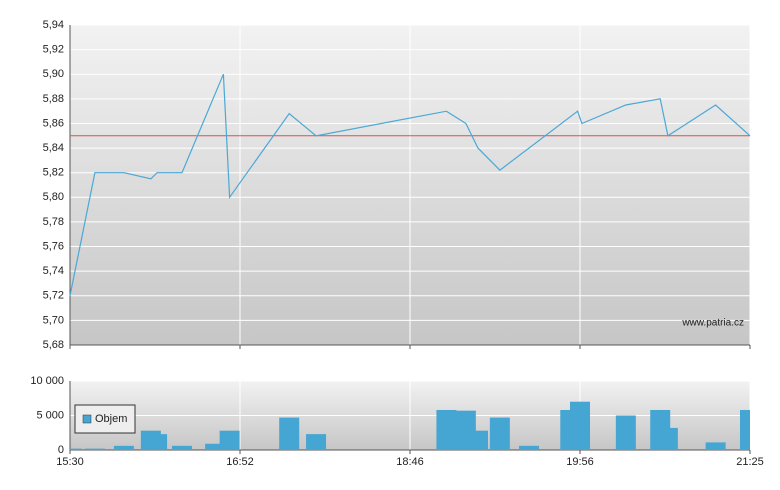 This screenshot has width=780, height=490. I want to click on y-tick-label: 0, so click(61, 450).